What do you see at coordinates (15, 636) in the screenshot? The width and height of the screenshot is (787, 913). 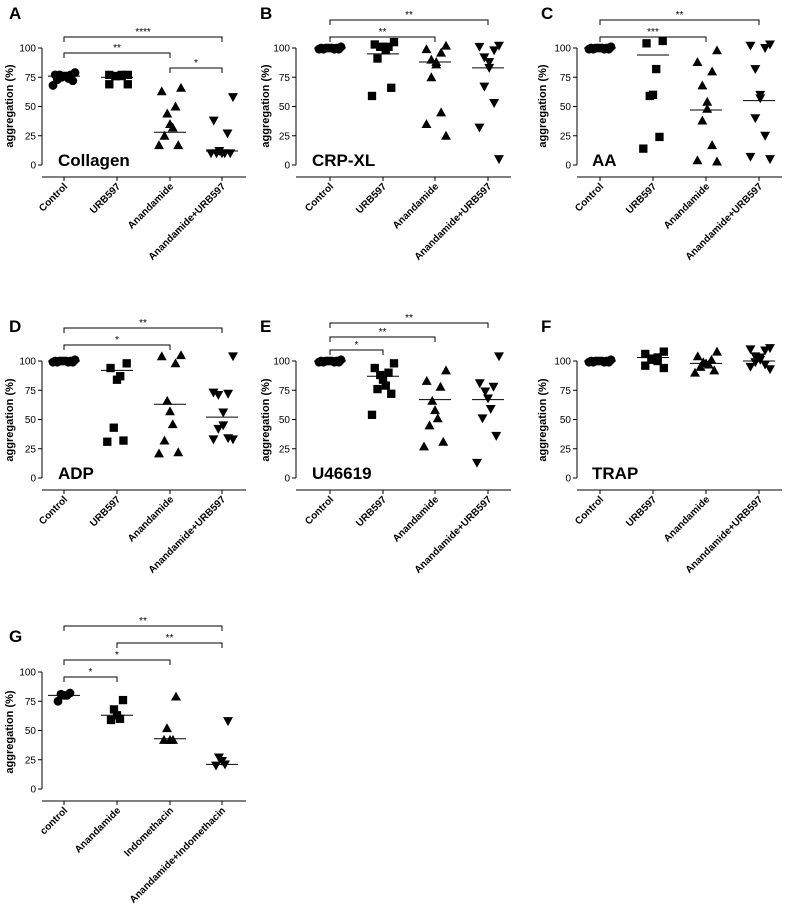 I see `panel-letter: G` at bounding box center [15, 636].